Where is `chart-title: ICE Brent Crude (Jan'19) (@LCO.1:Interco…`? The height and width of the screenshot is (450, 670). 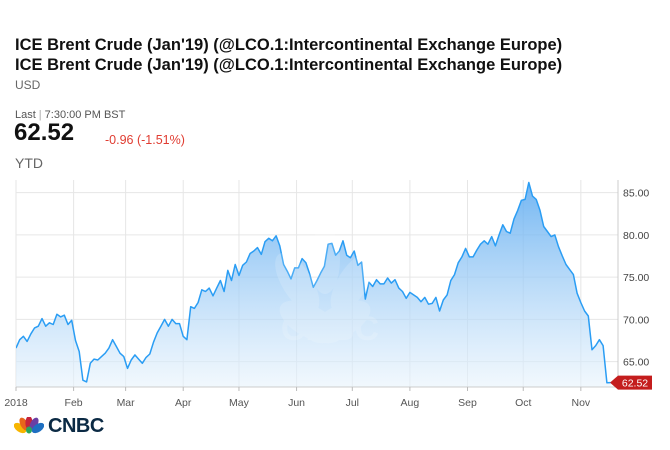
chart-title: ICE Brent Crude (Jan'19) (@LCO.1:Interco… is located at coordinates (289, 45).